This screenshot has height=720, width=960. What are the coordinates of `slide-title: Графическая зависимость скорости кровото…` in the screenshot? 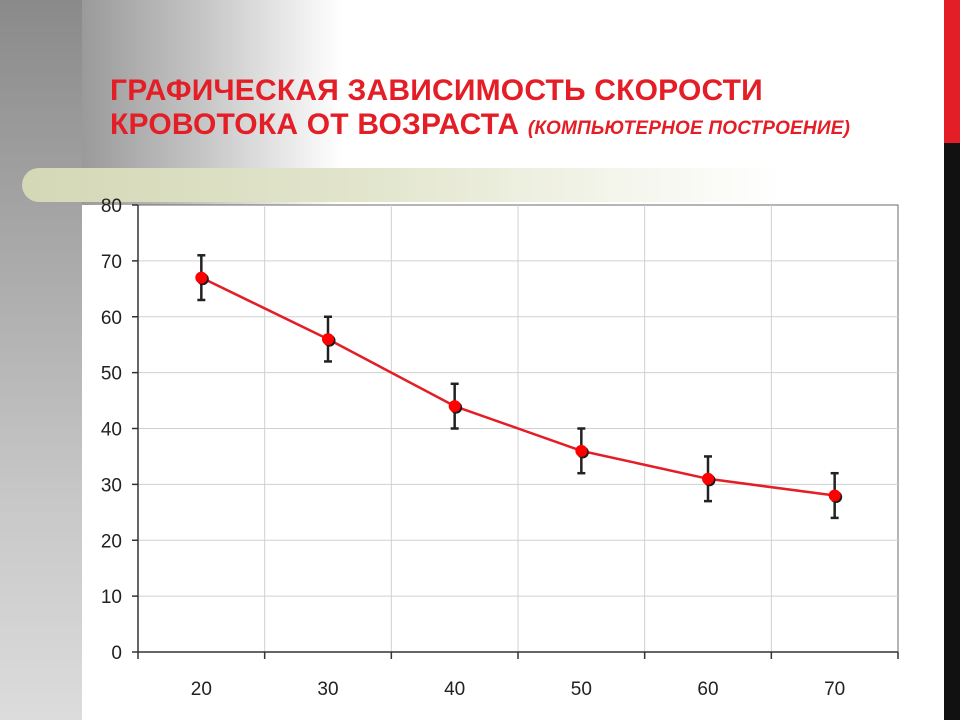 It's located at (520, 108).